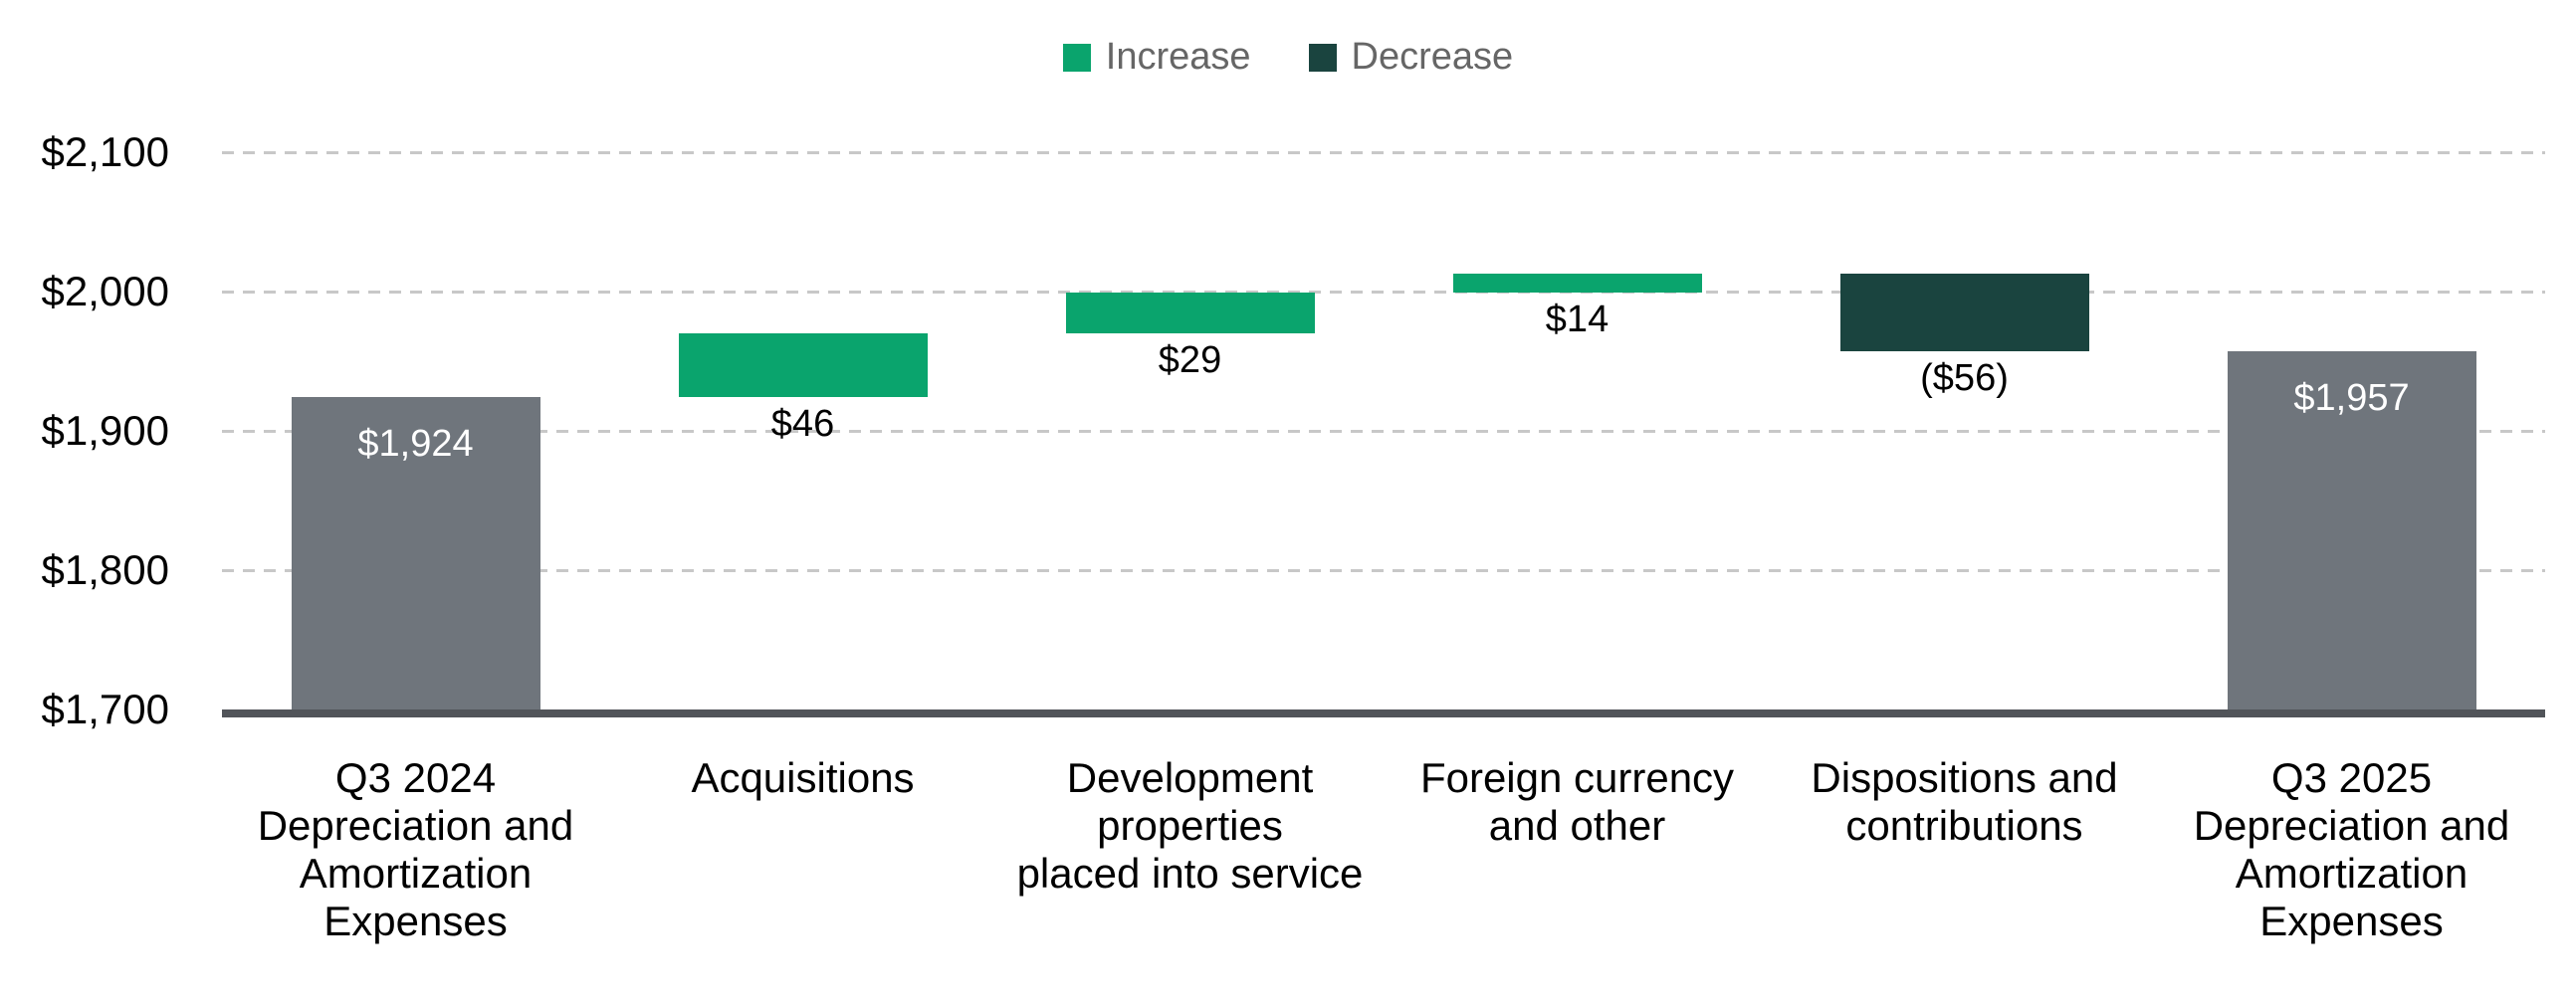 This screenshot has height=1008, width=2576. I want to click on y-axis-tick-1700: $1,700, so click(105, 709).